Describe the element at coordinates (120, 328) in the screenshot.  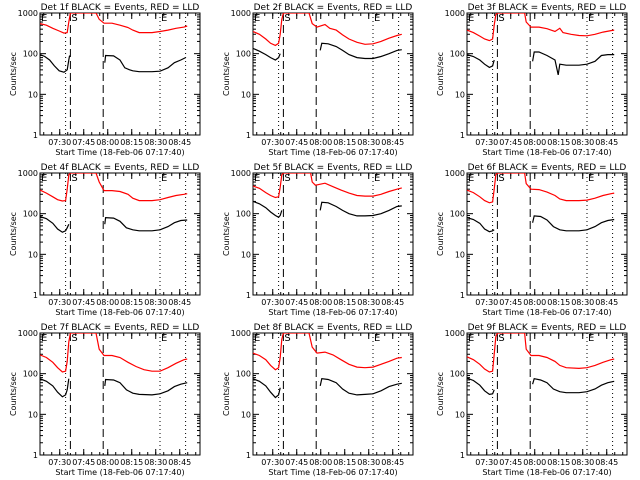
I see `panel-title: Det 7f BLACK = Events, RED = LLD` at that location.